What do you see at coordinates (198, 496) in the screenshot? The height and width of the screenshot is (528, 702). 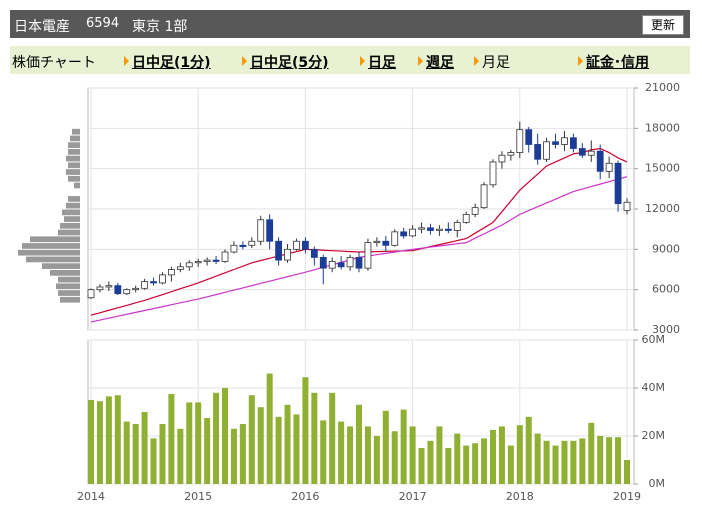 I see `x-tick-label: 2015` at bounding box center [198, 496].